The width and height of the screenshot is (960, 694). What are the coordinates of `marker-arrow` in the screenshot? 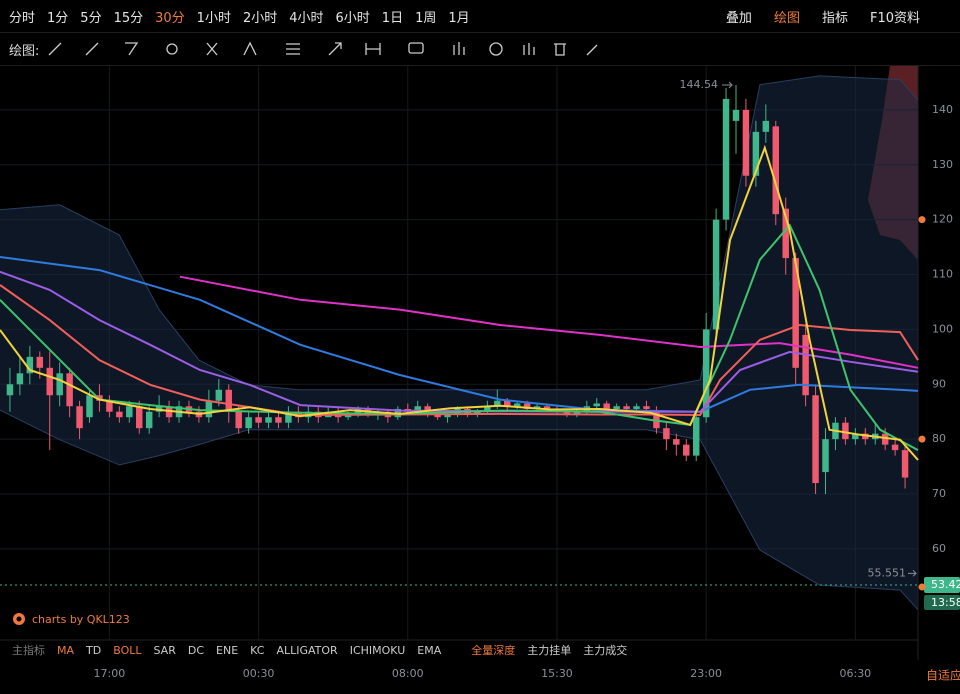 It's located at (912, 573).